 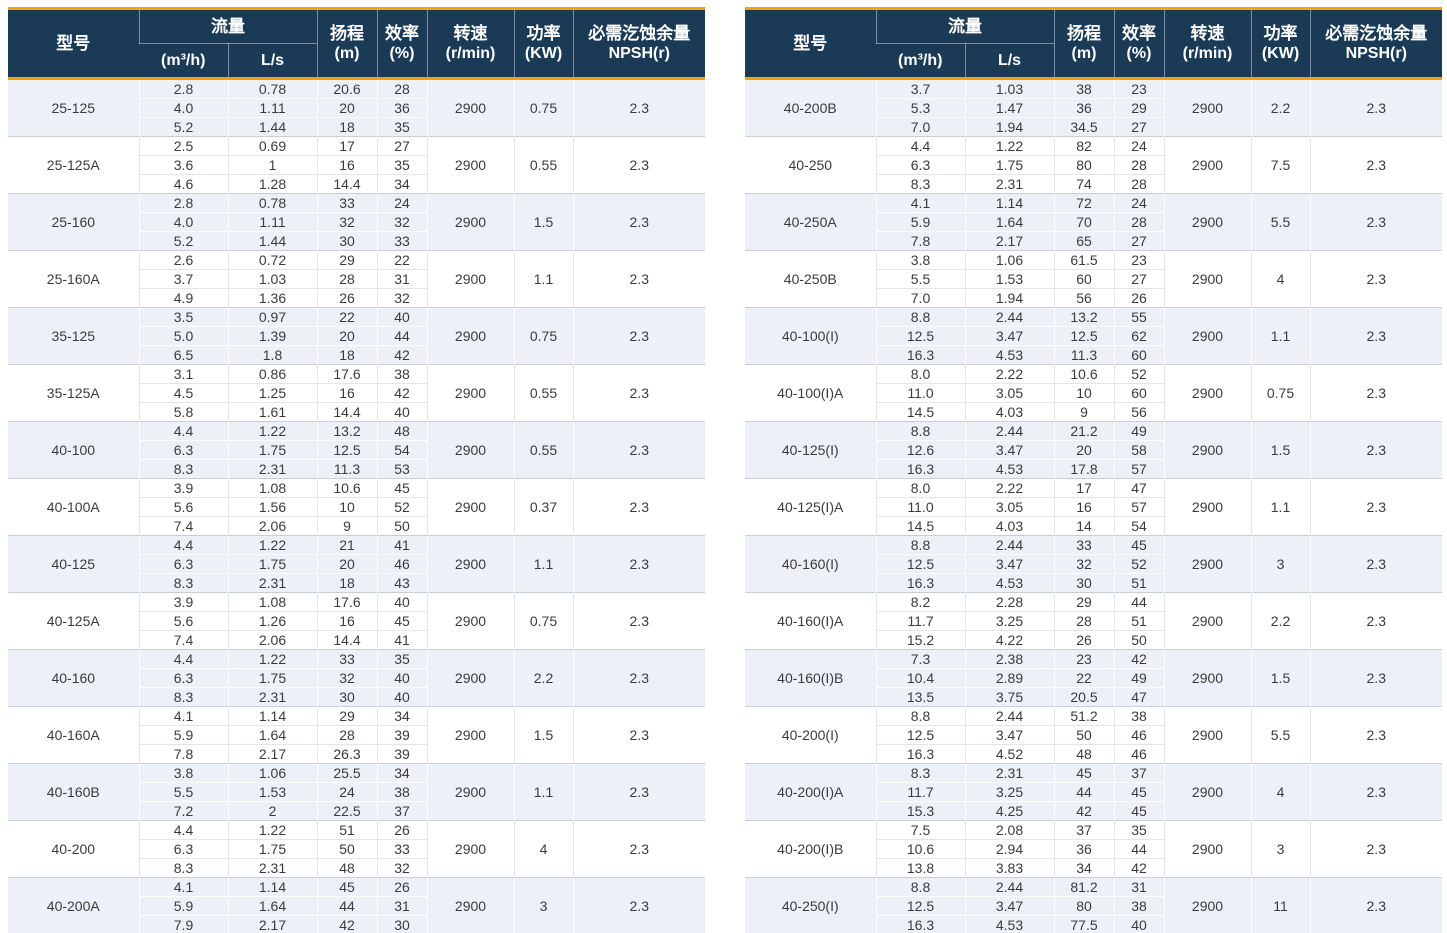 I want to click on col-header-flow-label: 流量, so click(x=228, y=26).